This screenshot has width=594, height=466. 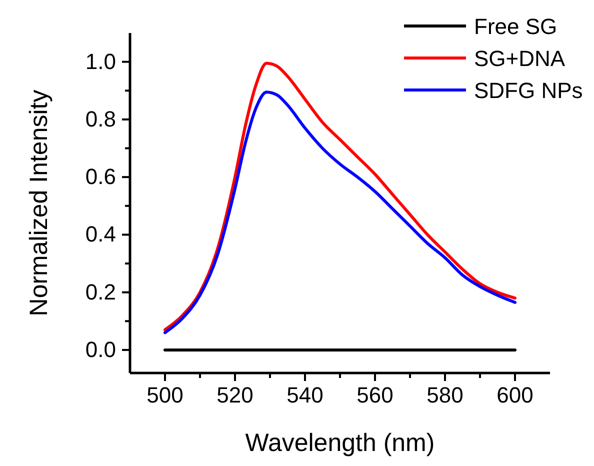 I want to click on x-tick-label: 540, so click(x=305, y=395).